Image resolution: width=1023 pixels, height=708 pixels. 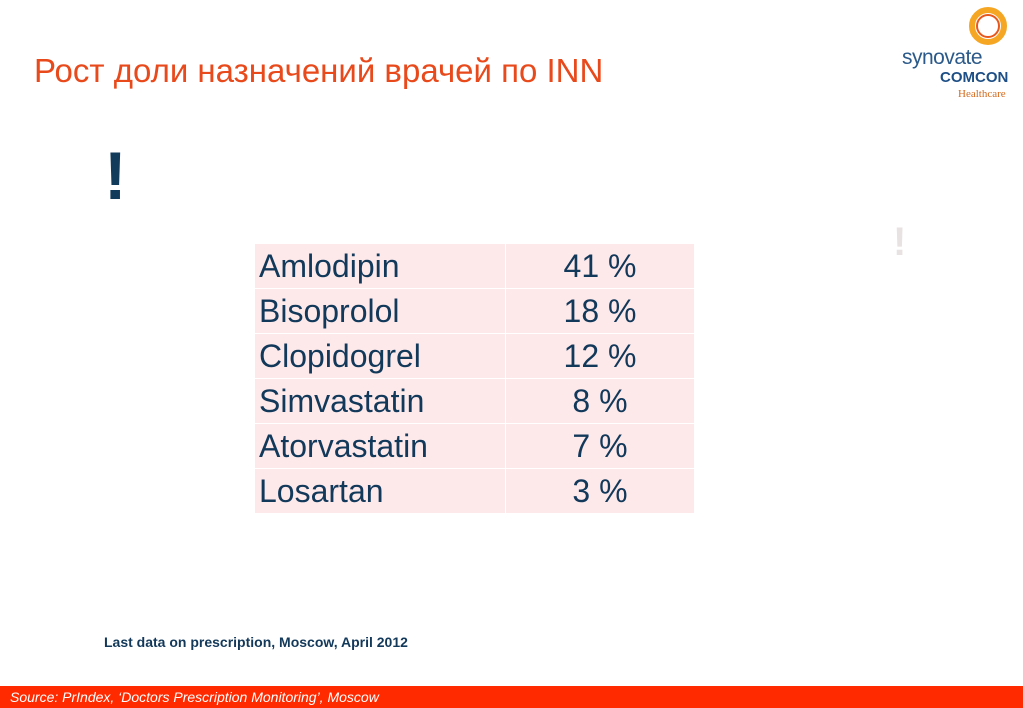 I want to click on table-row: Simvastatin 8 %, so click(x=474, y=401).